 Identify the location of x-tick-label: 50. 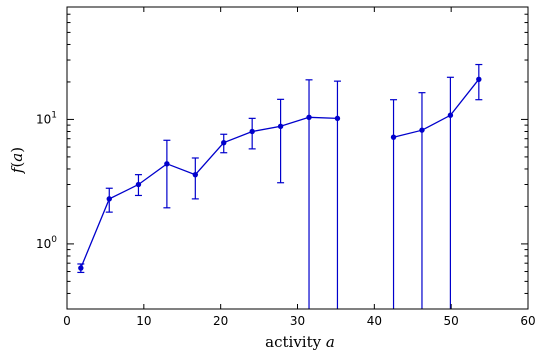
(451, 321).